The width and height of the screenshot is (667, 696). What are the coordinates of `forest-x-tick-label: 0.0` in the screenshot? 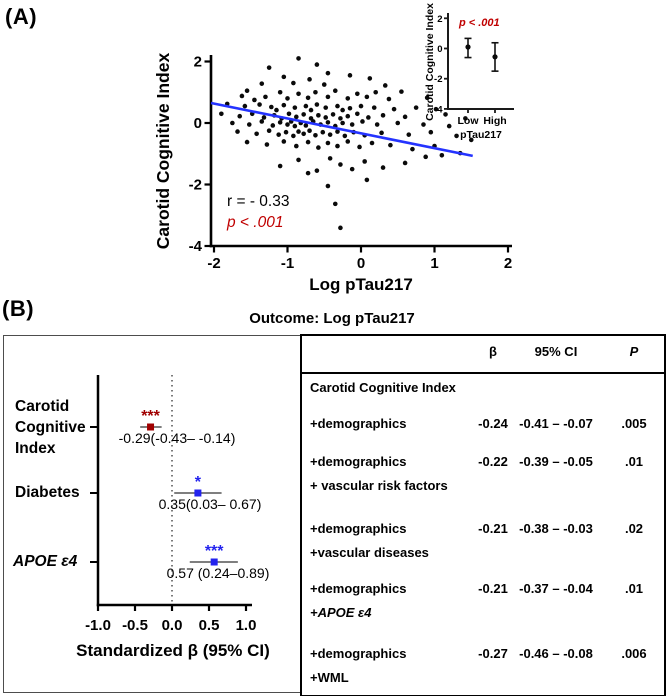 It's located at (172, 625).